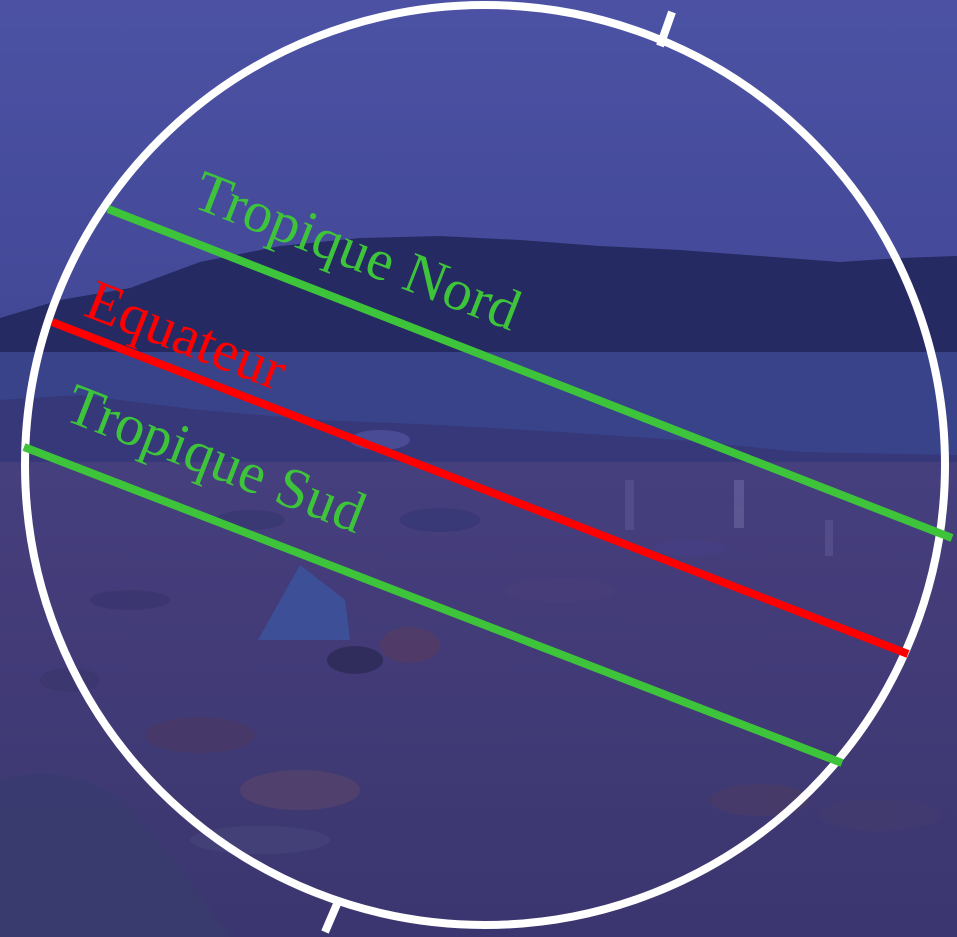 This screenshot has height=937, width=957. Describe the element at coordinates (478, 298) in the screenshot. I see `forested-hill` at that location.